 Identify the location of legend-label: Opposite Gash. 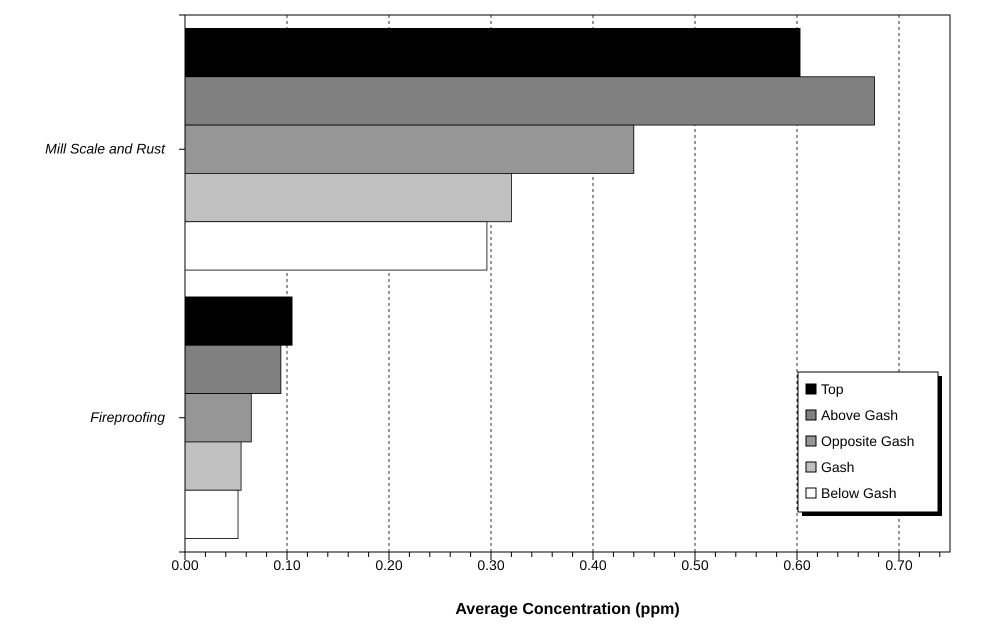
(867, 441).